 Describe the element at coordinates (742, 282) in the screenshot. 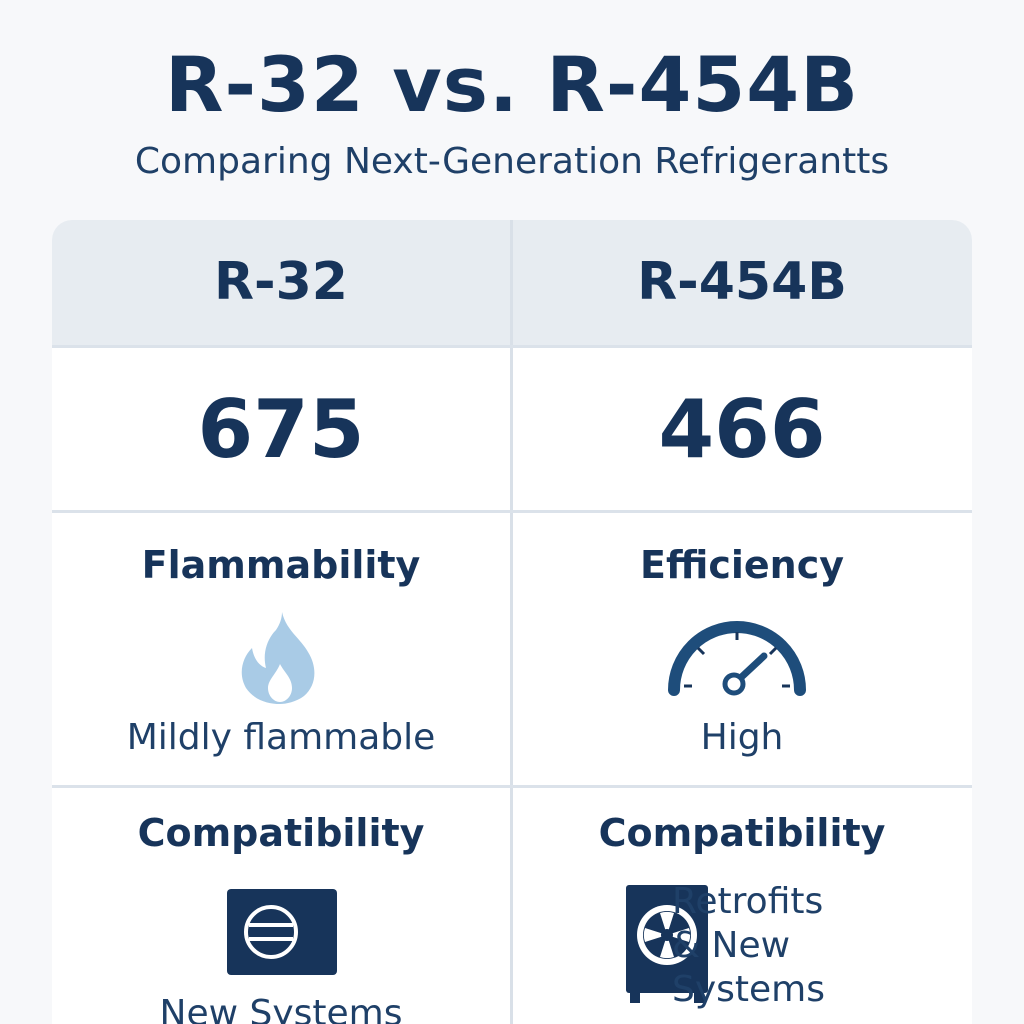

I see `column-header-r454b: R-454B` at that location.